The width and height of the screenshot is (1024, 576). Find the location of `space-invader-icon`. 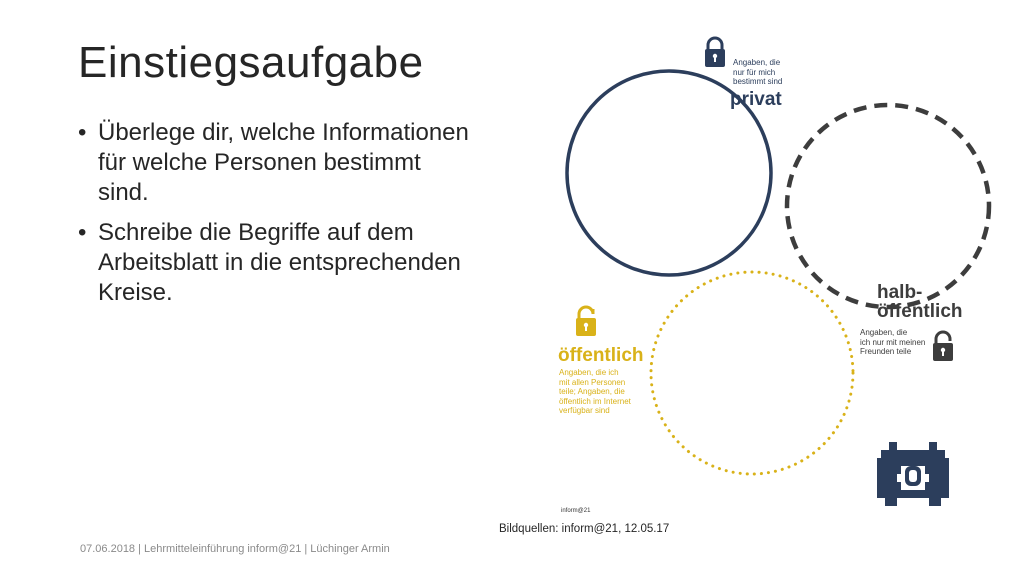

space-invader-icon is located at coordinates (913, 474).